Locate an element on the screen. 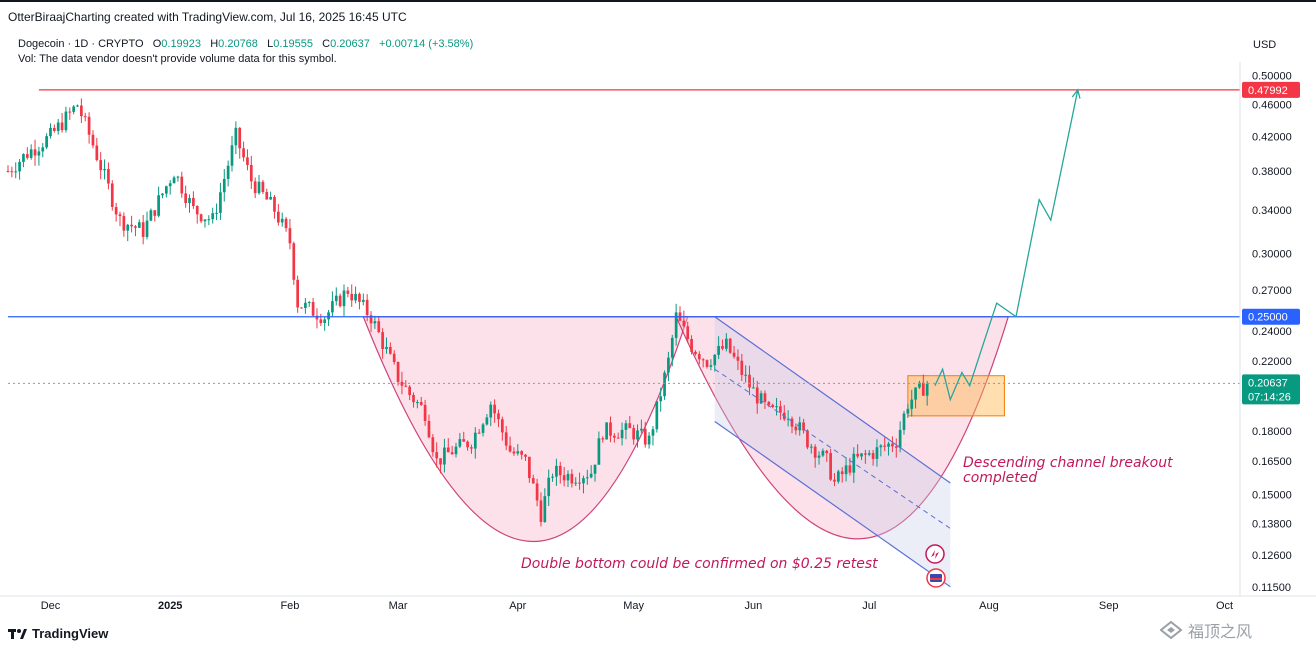  symbol-name: Dogecoin · 1D · CRYPTO is located at coordinates (81, 44).